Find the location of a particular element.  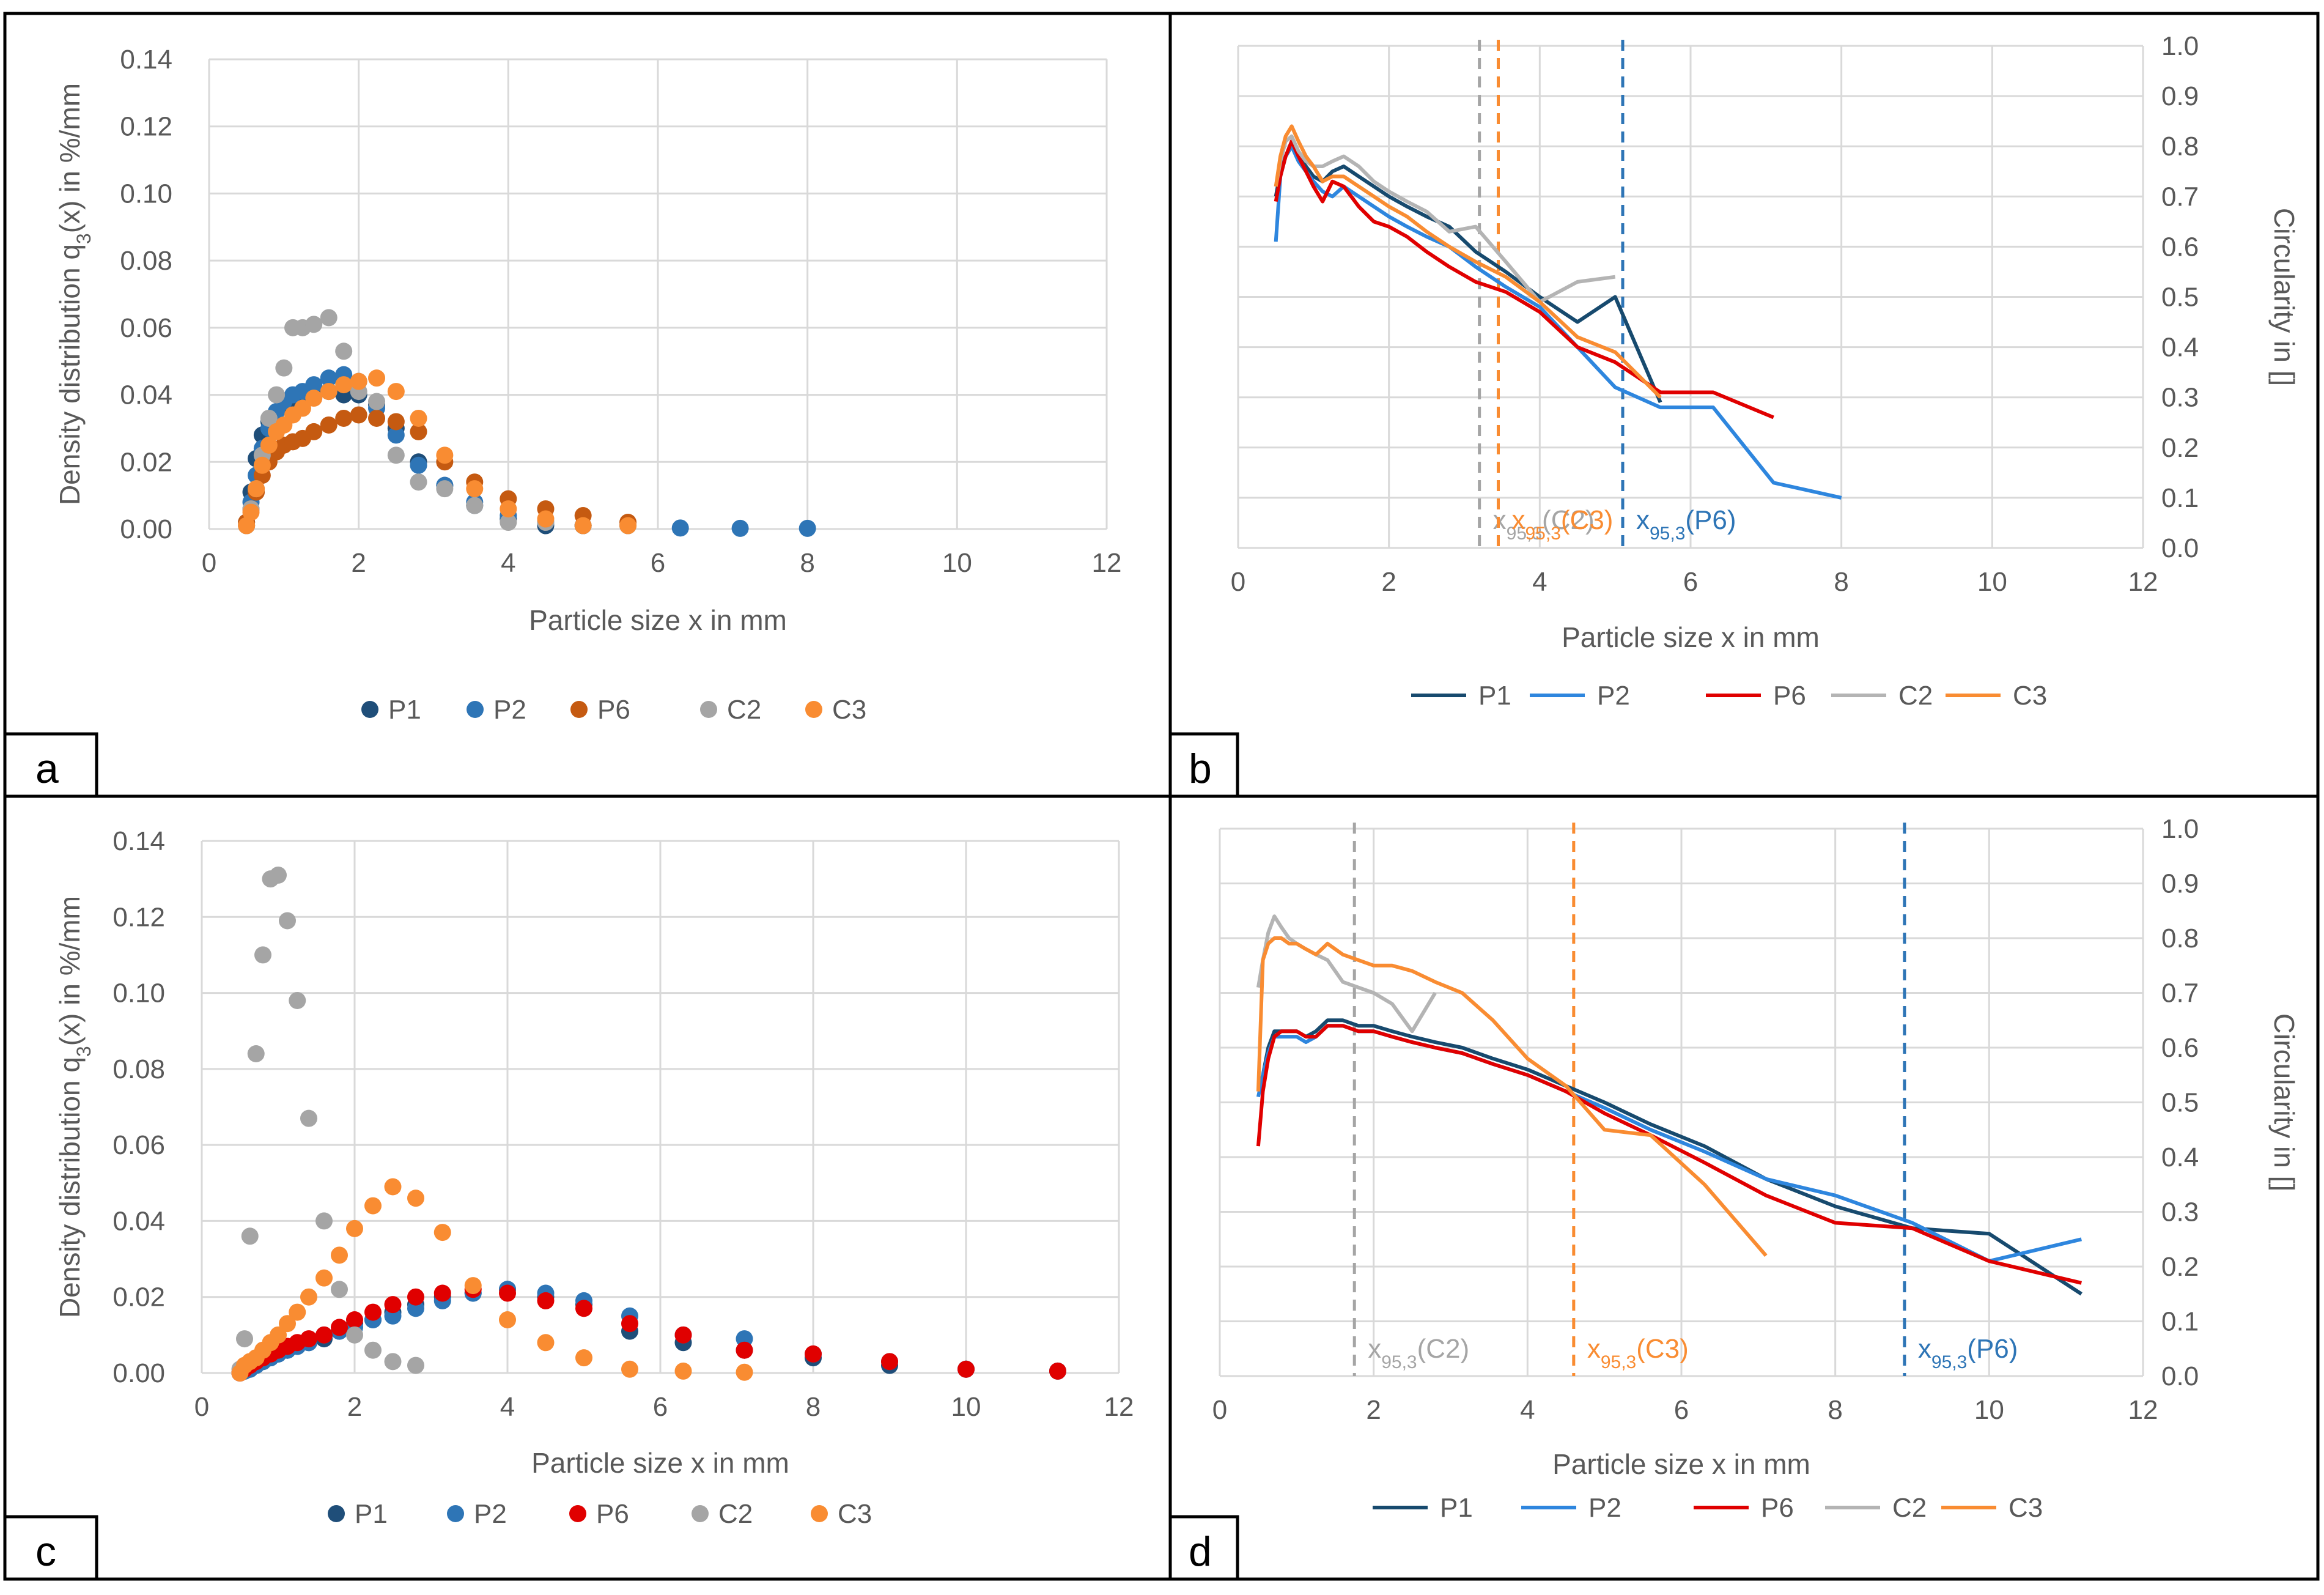

y-tick-label: 0.6 is located at coordinates (2180, 247).